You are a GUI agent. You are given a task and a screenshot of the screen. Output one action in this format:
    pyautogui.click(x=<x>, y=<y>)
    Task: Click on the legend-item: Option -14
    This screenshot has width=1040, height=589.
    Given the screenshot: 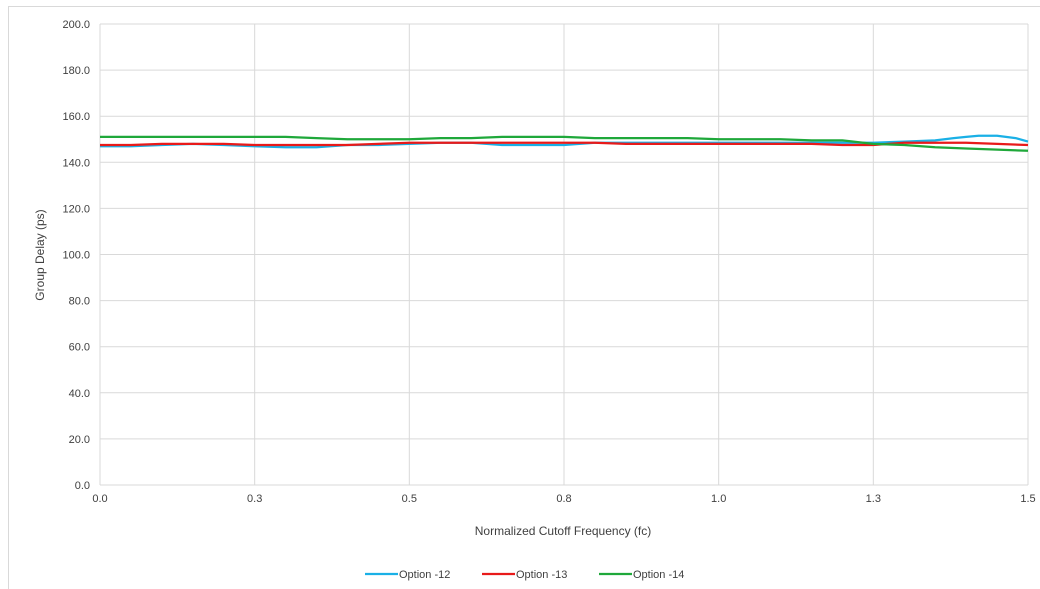 What is the action you would take?
    pyautogui.click(x=641, y=575)
    